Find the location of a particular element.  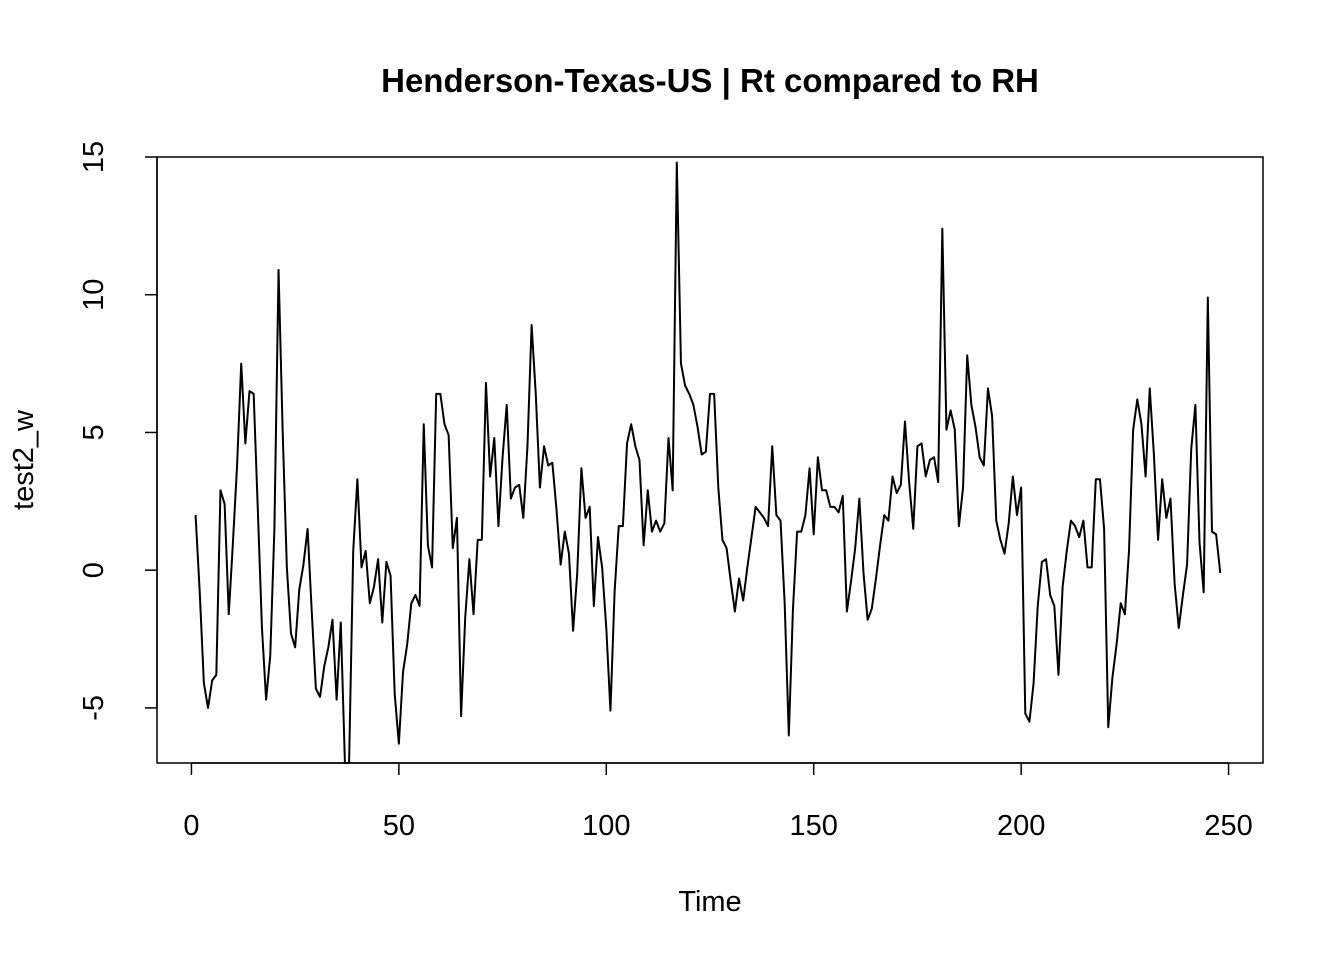

x-tick-label: 100 is located at coordinates (606, 826).